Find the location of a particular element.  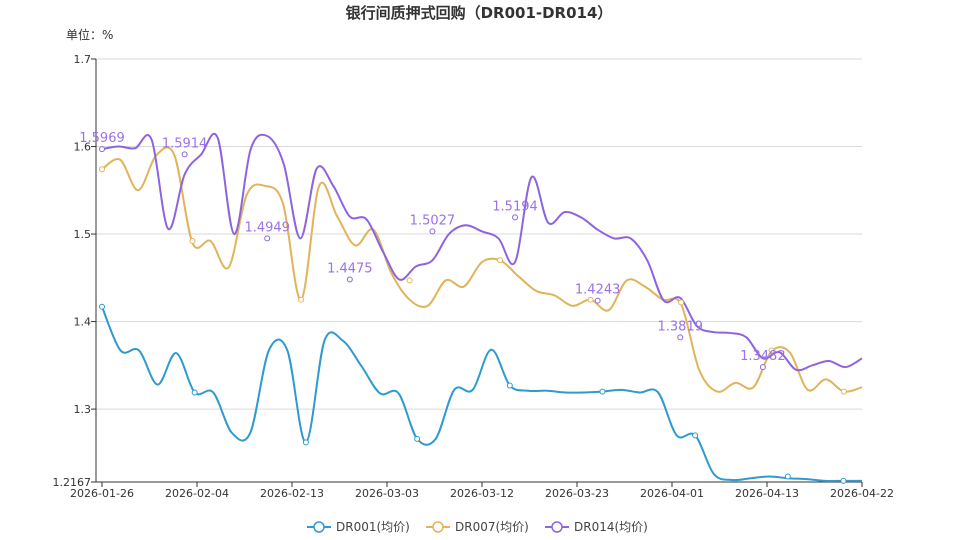

y-tick-label: 1.7 is located at coordinates (83, 59).